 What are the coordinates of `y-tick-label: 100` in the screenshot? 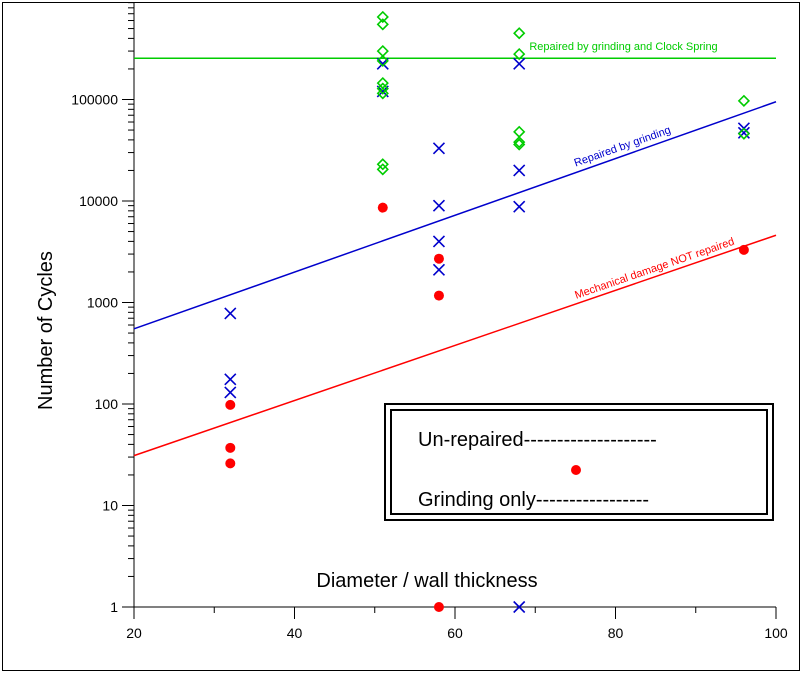 It's located at (107, 404).